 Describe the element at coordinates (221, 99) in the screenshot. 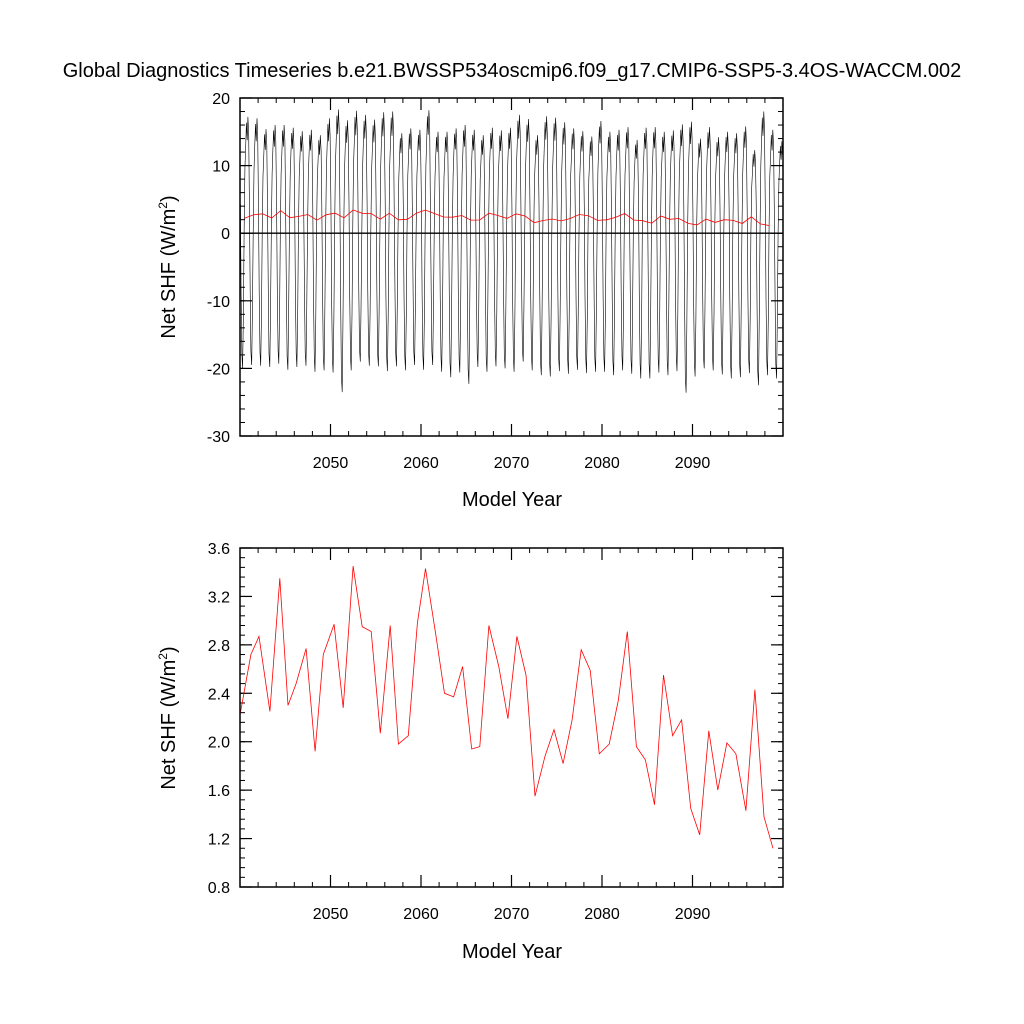

I see `y-tick-label: 20` at that location.